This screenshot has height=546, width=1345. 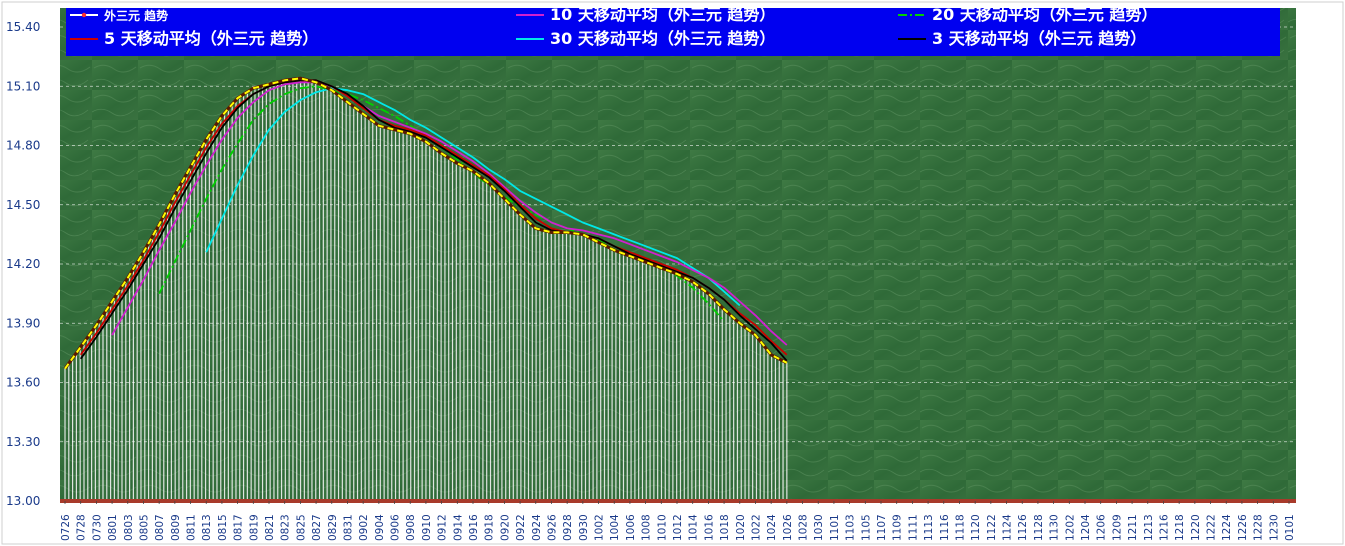 I want to click on x-tick-label: 1204, so click(x=1086, y=527).